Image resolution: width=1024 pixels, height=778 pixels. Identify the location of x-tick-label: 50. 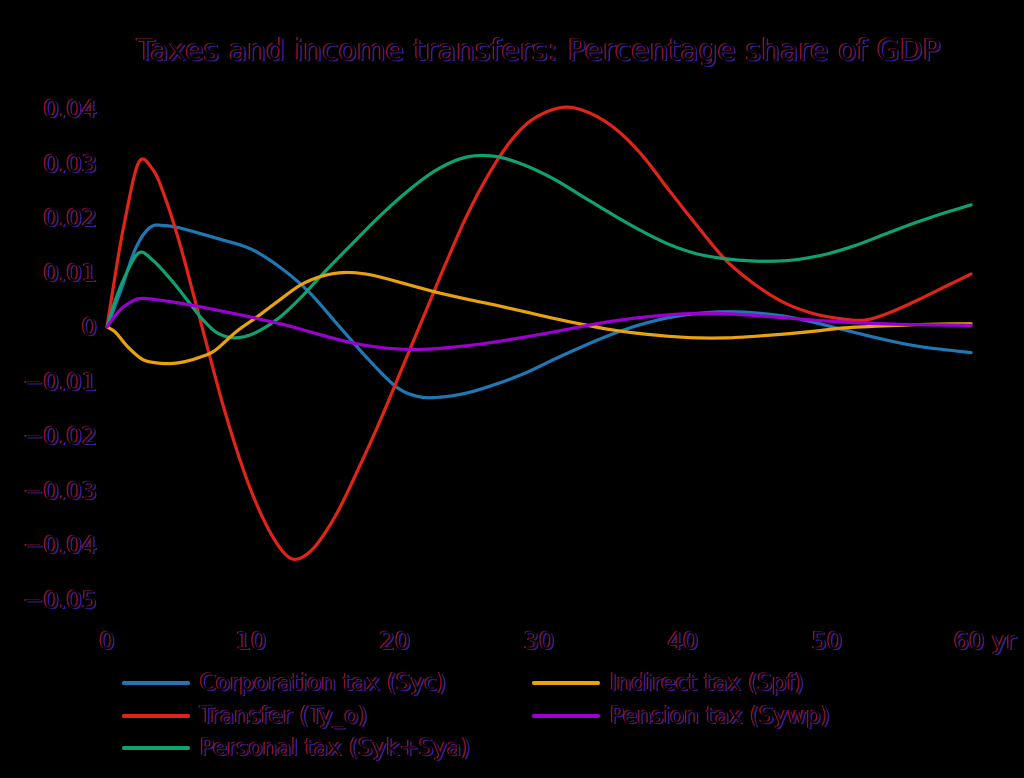
(827, 641).